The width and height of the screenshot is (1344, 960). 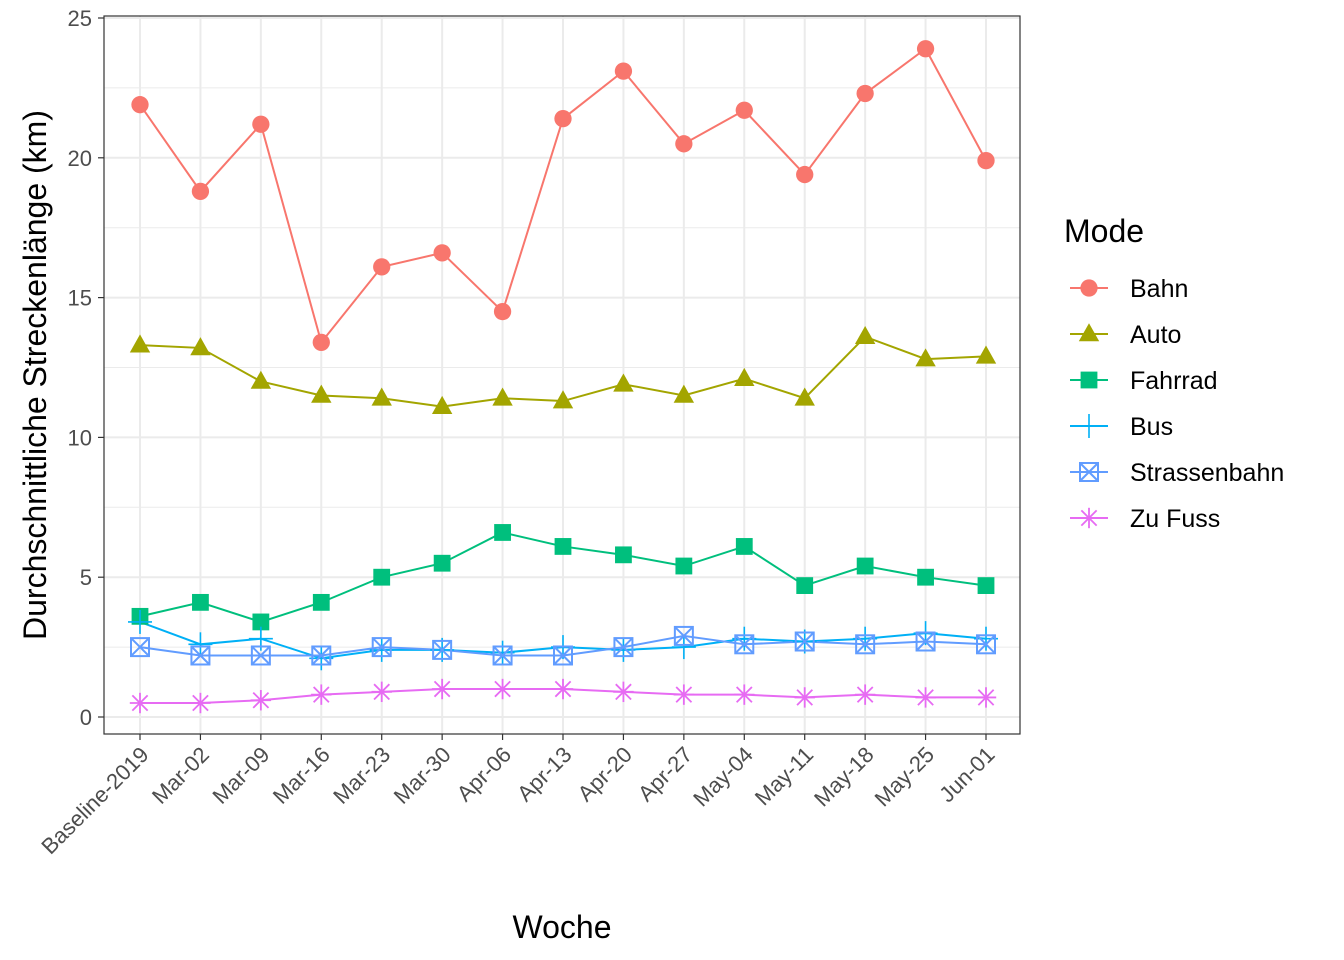 I want to click on legend-items: Bahn Auto Fahrrad Bus Strassenbahn Zu Fuss, so click(x=1177, y=404).